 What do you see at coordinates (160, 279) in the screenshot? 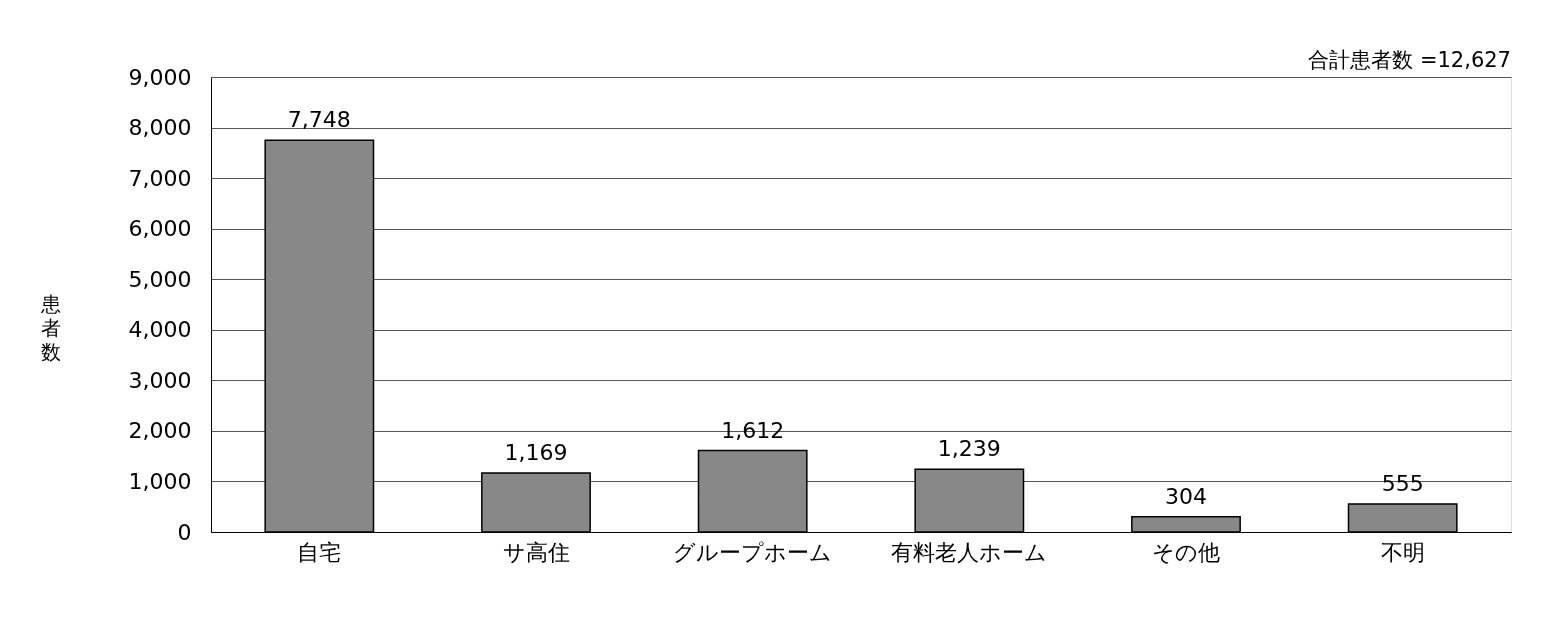
I see `y-tick-label: 5,000` at bounding box center [160, 279].